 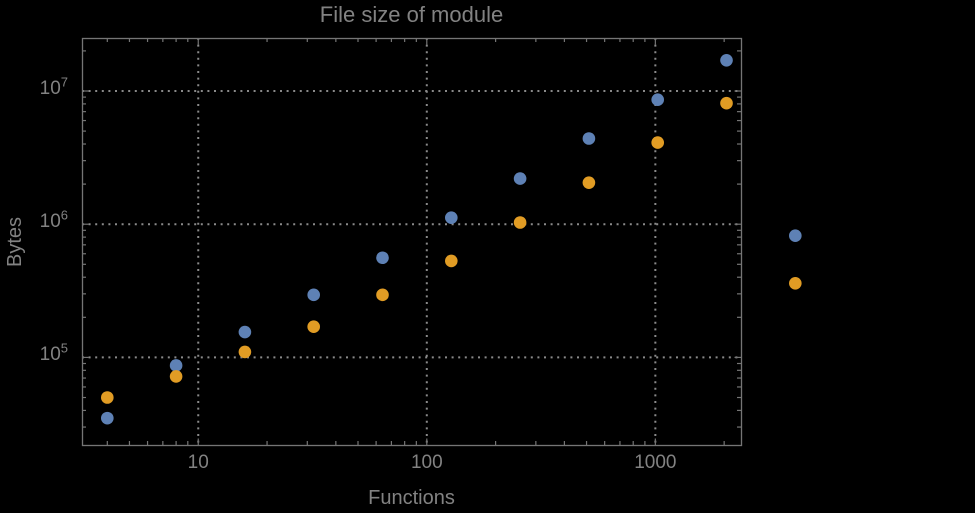 What do you see at coordinates (520, 222) in the screenshot?
I see `scatter-point-series-2-orange-x256` at bounding box center [520, 222].